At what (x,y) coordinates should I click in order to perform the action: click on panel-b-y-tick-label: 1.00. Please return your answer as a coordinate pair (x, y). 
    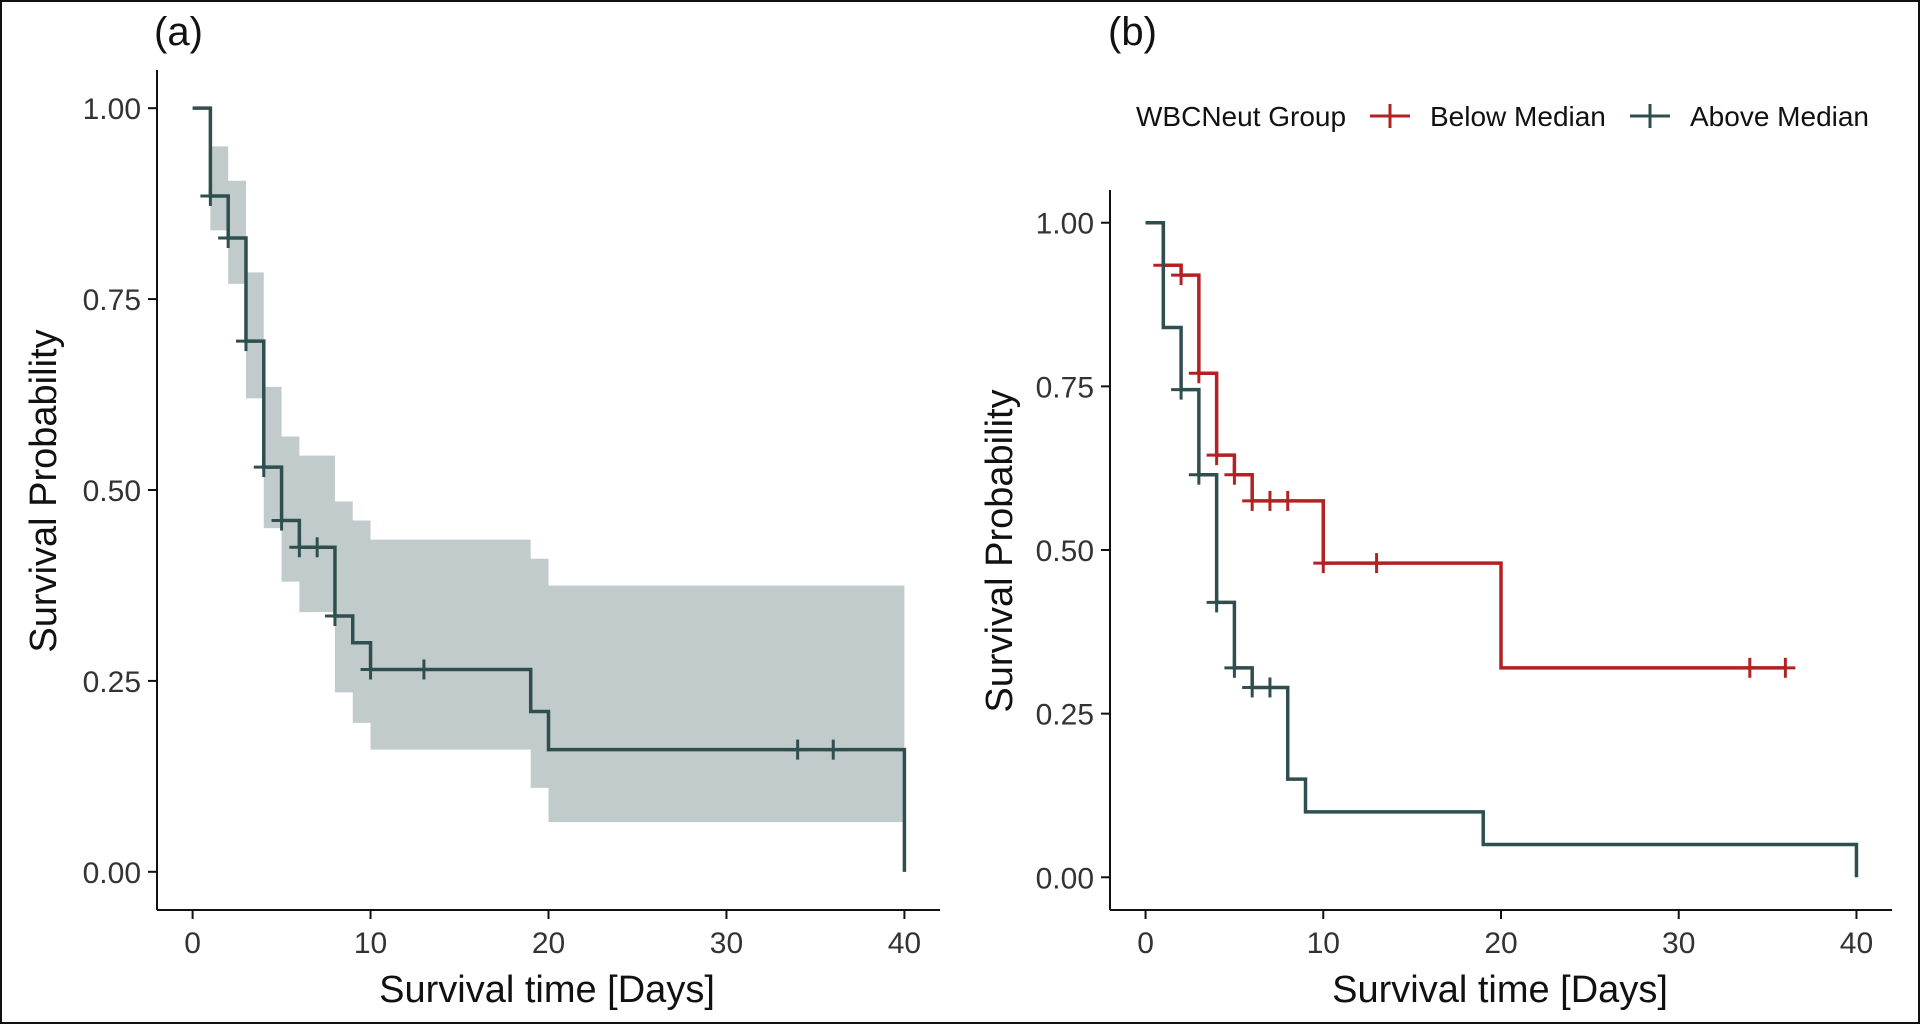
    Looking at the image, I should click on (1065, 224).